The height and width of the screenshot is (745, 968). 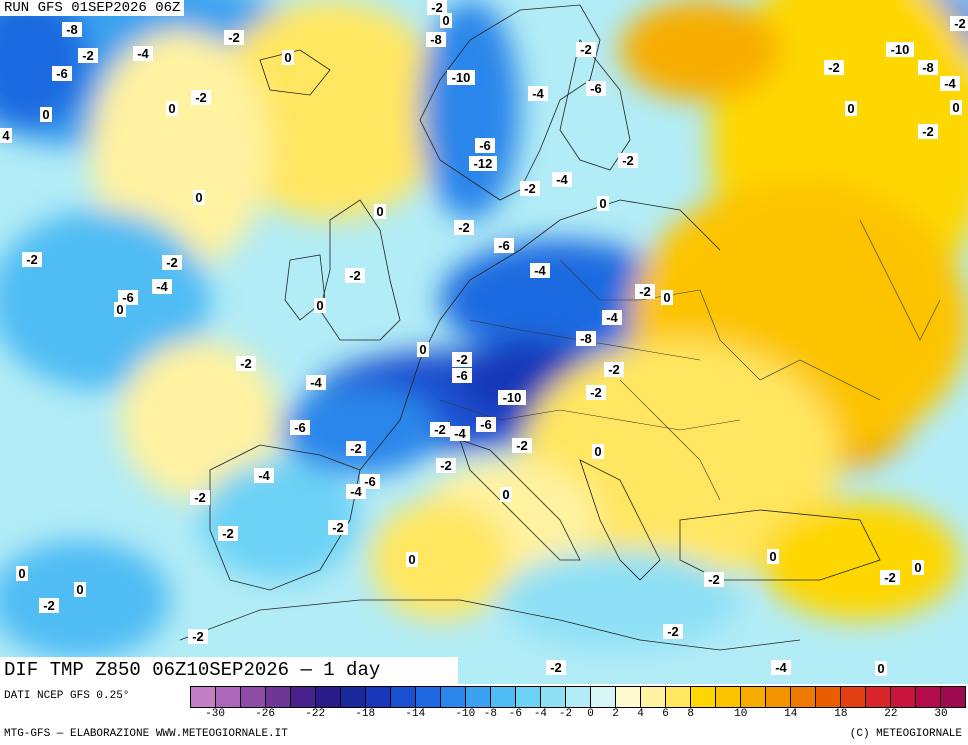 What do you see at coordinates (891, 714) in the screenshot?
I see `legend-tick-label: 22` at bounding box center [891, 714].